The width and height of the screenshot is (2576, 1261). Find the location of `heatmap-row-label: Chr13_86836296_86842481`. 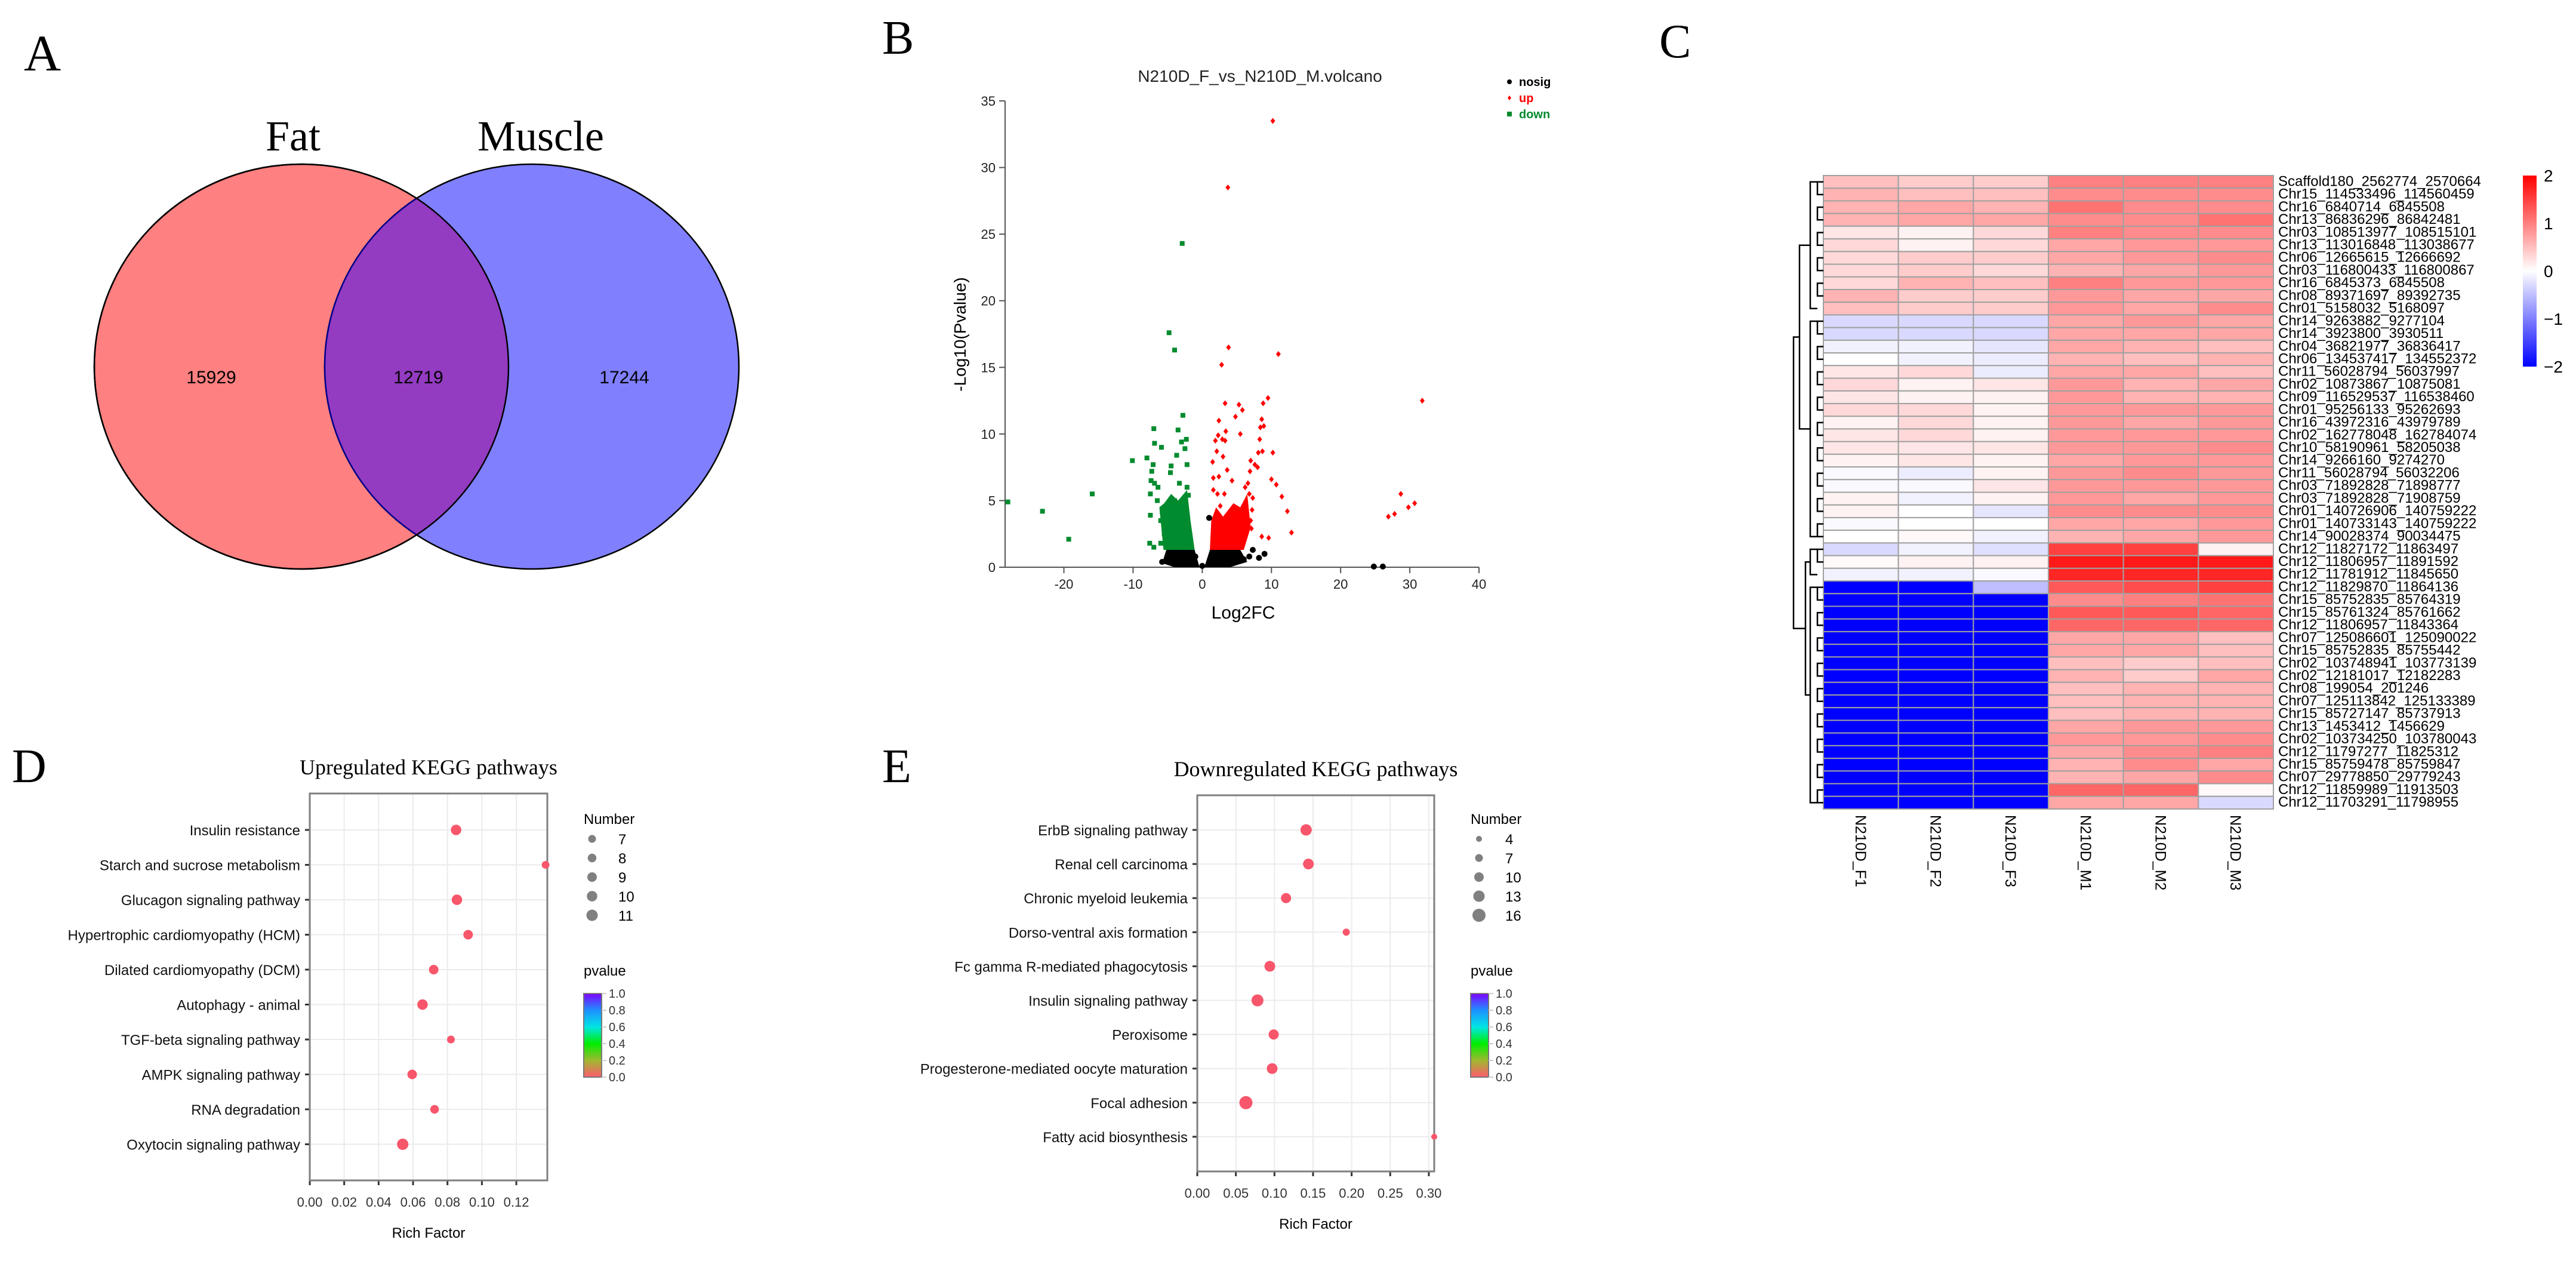

heatmap-row-label: Chr13_86836296_86842481 is located at coordinates (2369, 219).